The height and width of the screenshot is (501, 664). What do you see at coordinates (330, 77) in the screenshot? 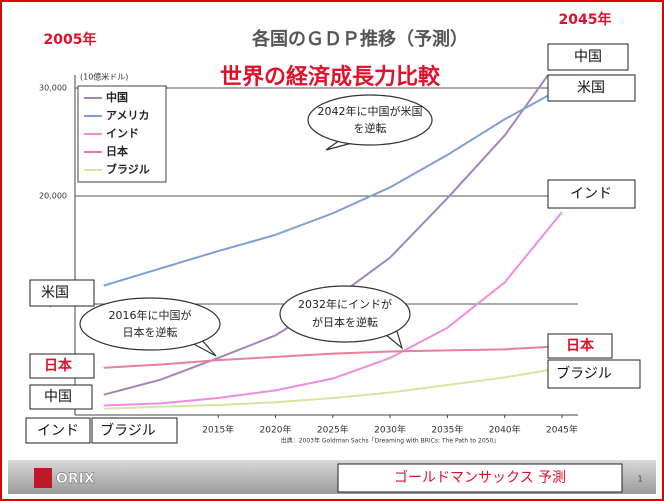
I see `chart-subtitle: 世界の経済成長力比較` at bounding box center [330, 77].